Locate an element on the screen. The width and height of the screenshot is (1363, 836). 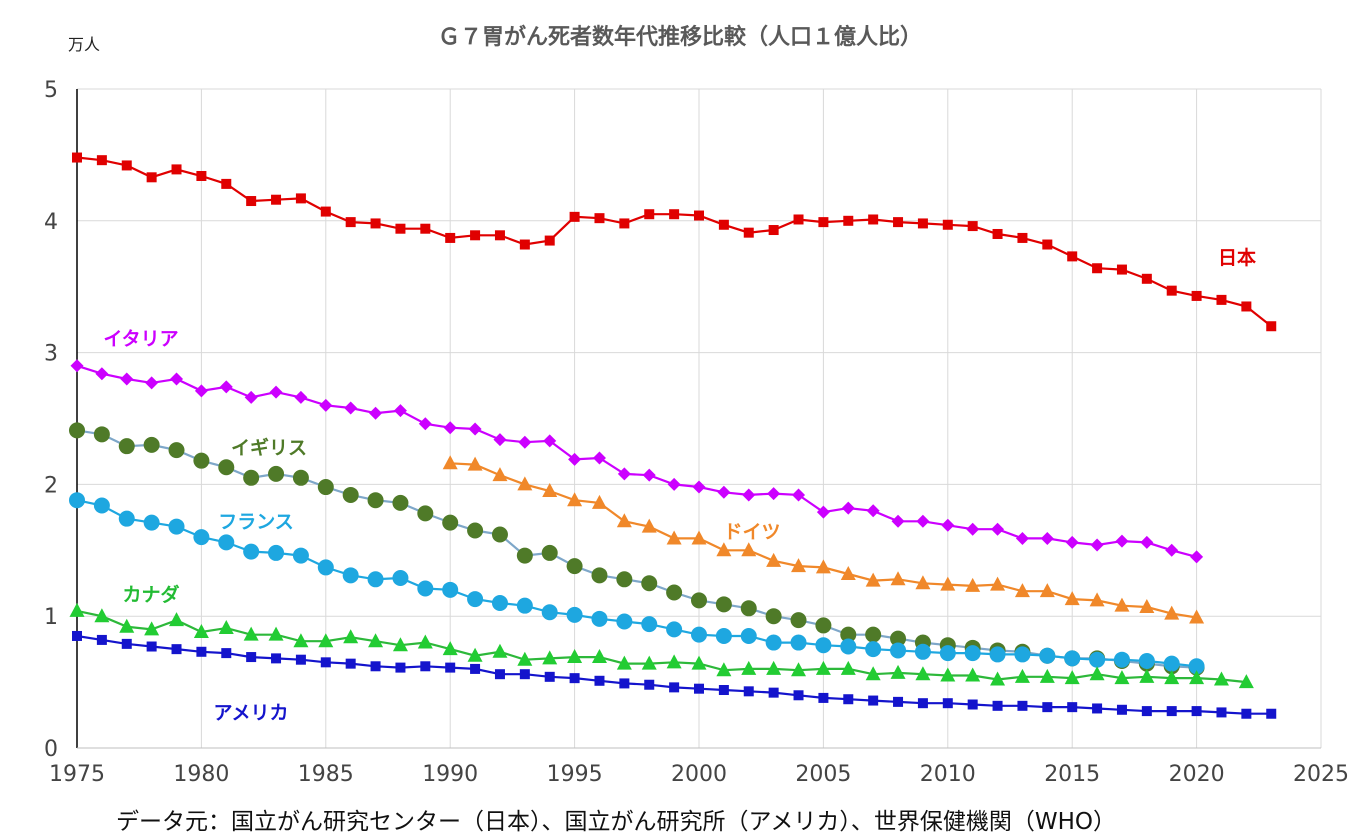
series-label: 日本 is located at coordinates (1237, 257).